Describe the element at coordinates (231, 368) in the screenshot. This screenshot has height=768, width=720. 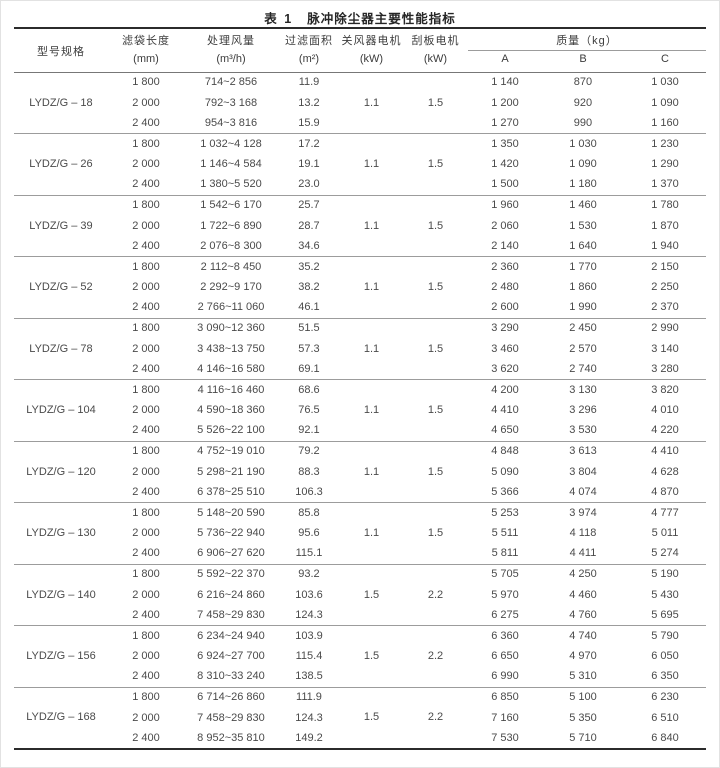
I see `cell-airflow: 4 146~16 580` at that location.